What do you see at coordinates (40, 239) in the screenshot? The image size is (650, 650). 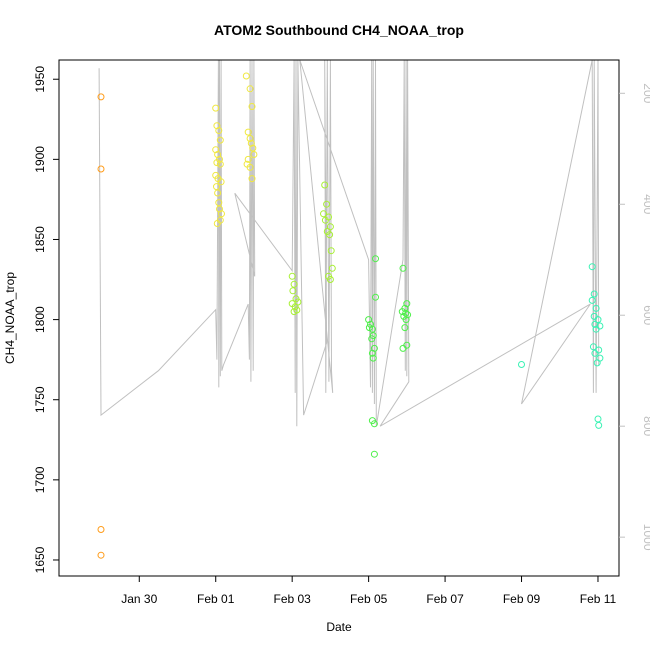 I see `y-tick-label: 1850` at bounding box center [40, 239].